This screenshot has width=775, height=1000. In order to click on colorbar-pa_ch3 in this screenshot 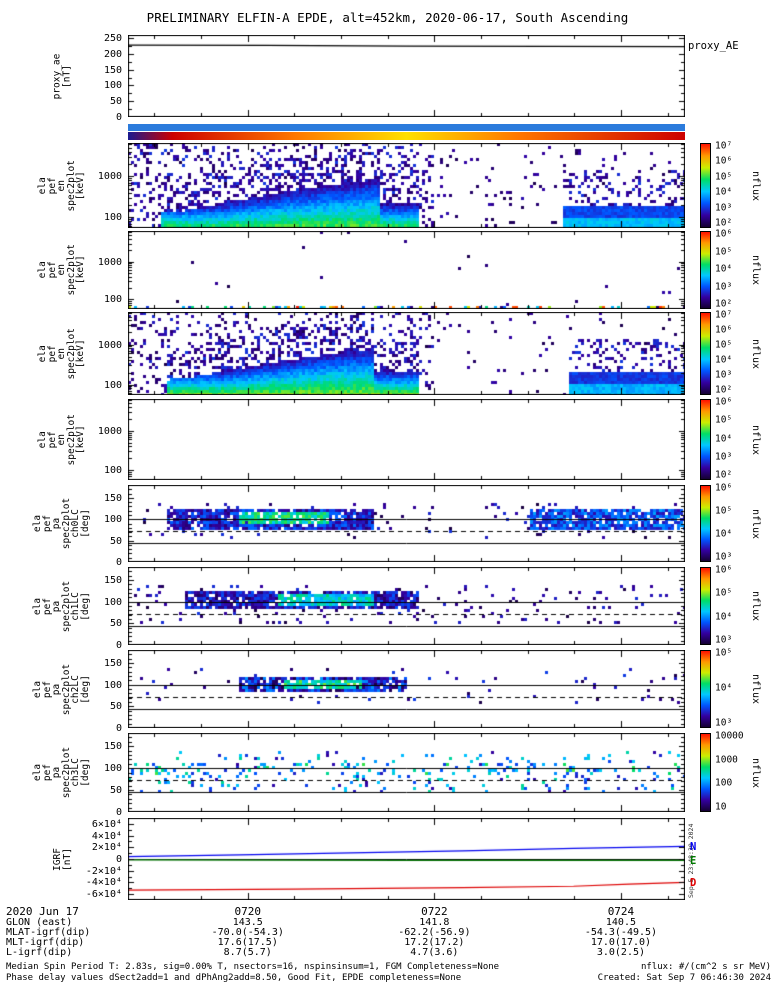, I will do `click(705, 772)`.